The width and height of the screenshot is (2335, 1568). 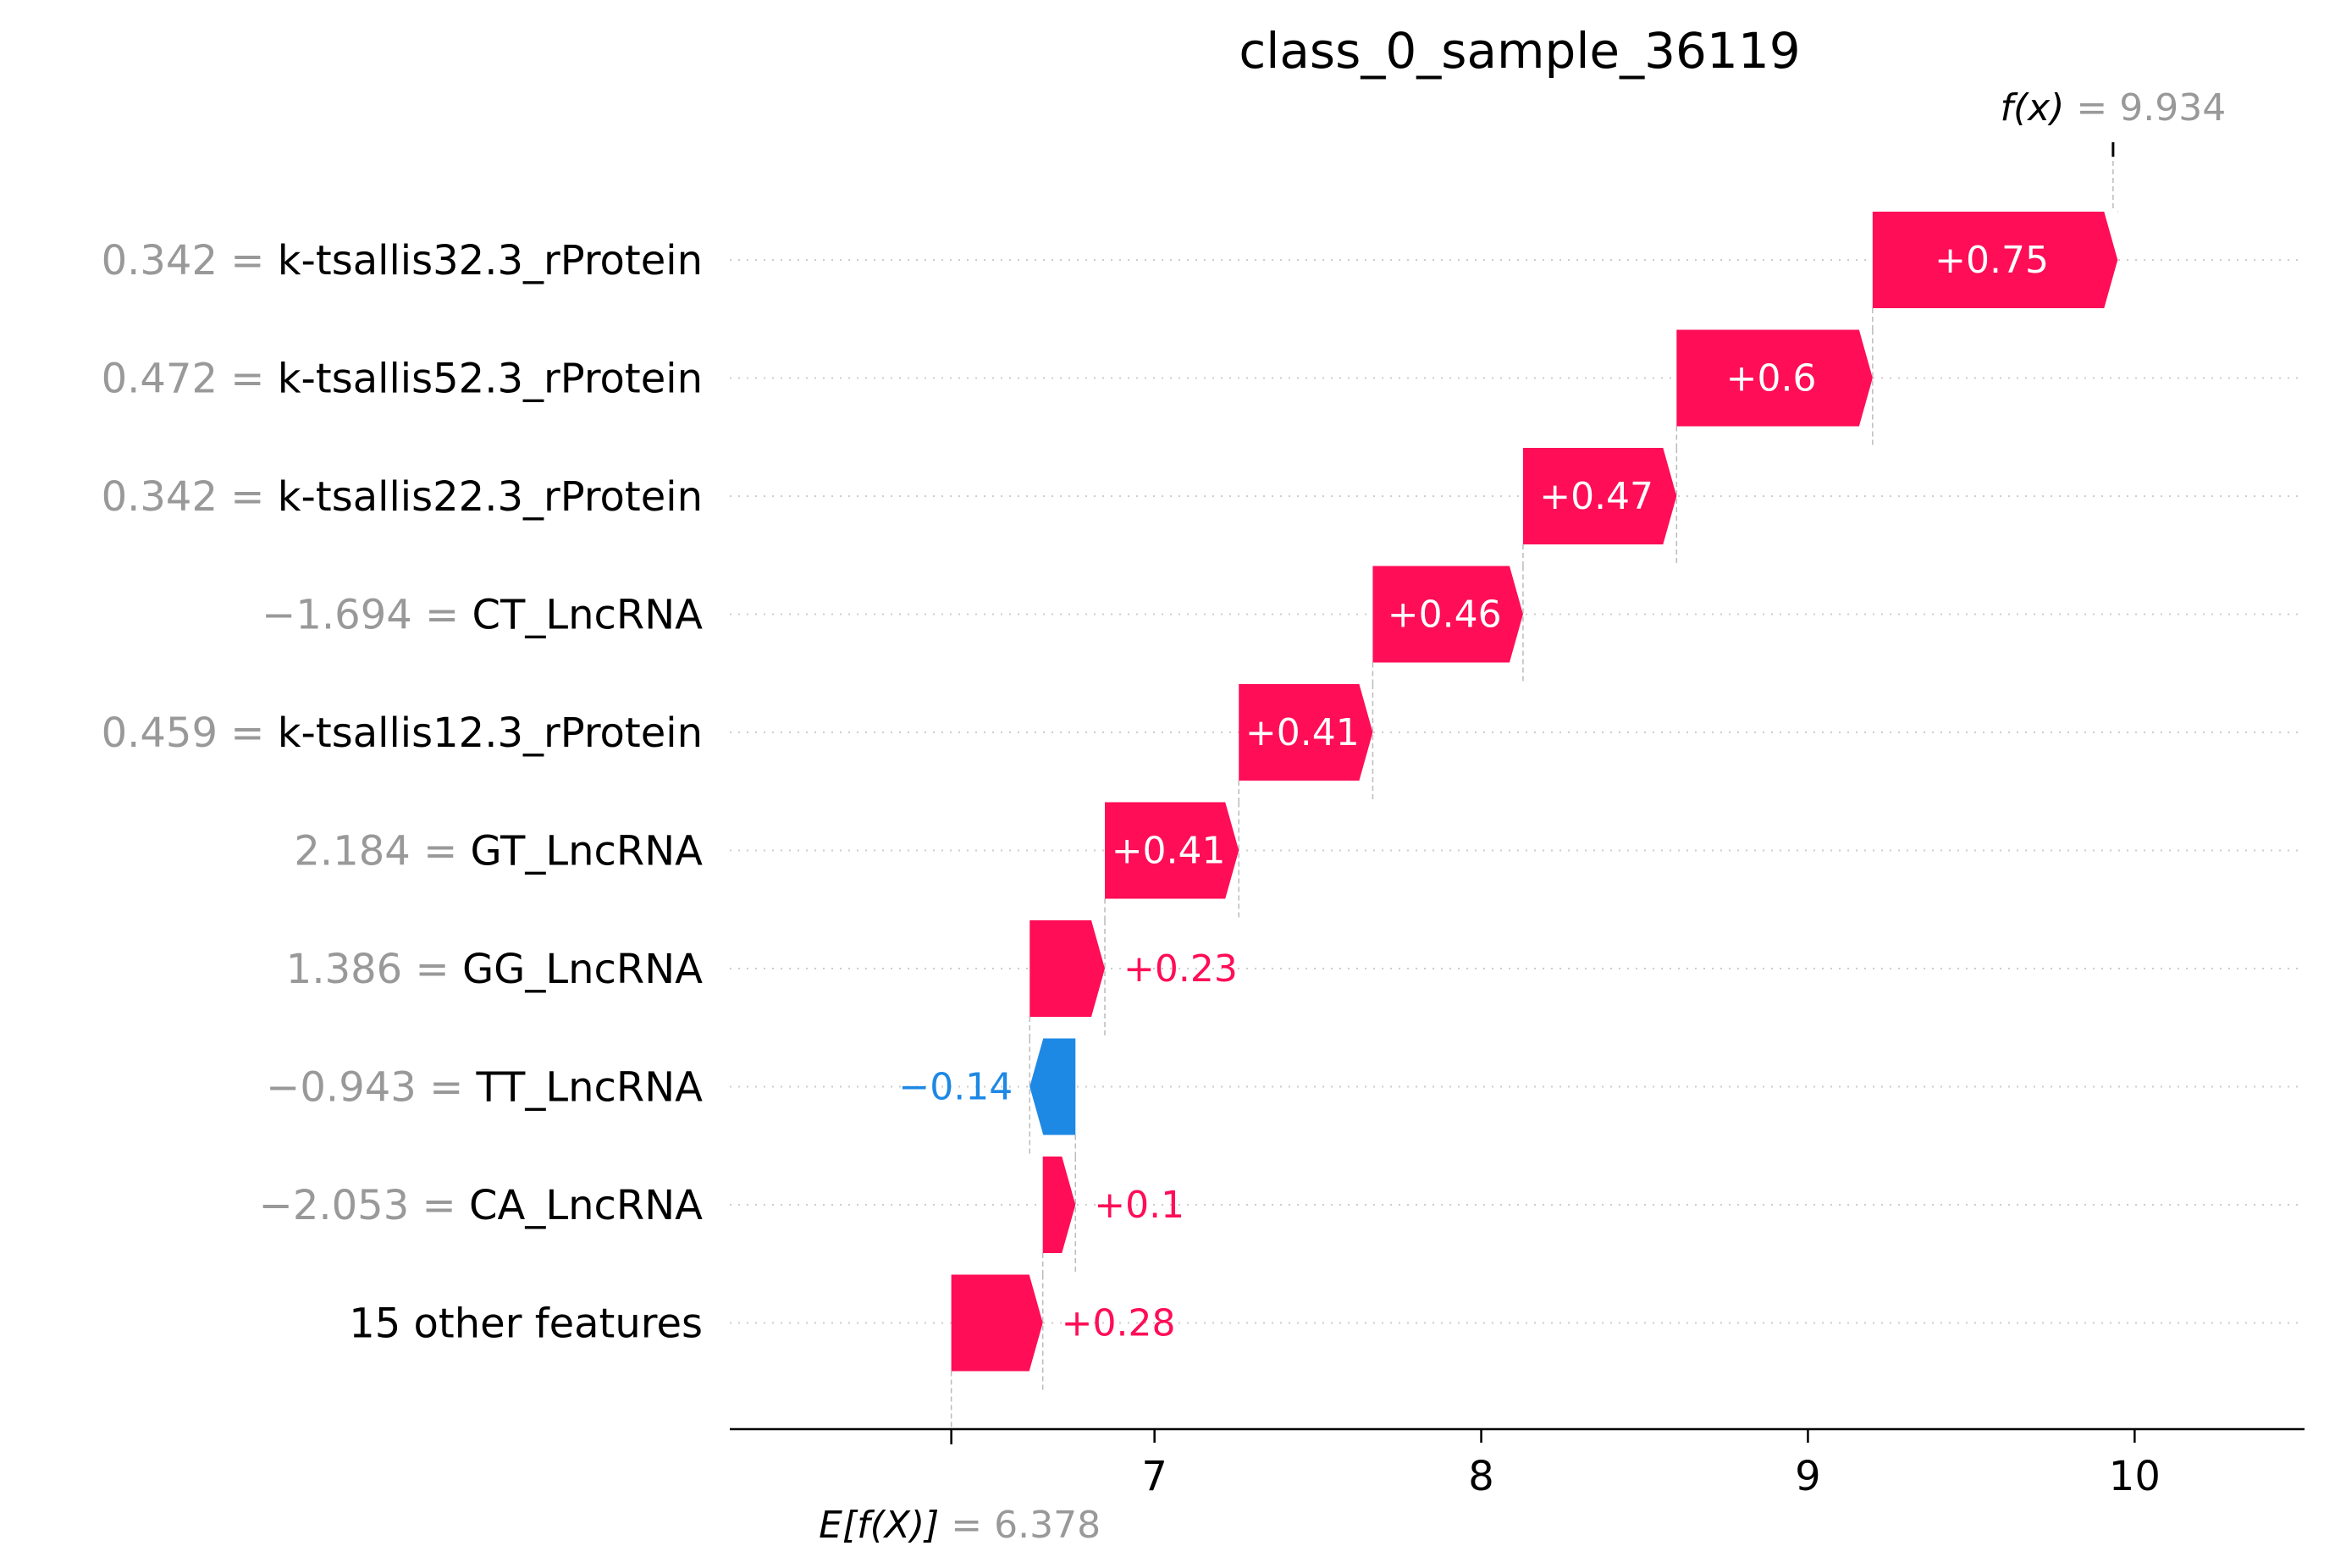 I want to click on bar-value-label: +0.28, so click(x=1119, y=1323).